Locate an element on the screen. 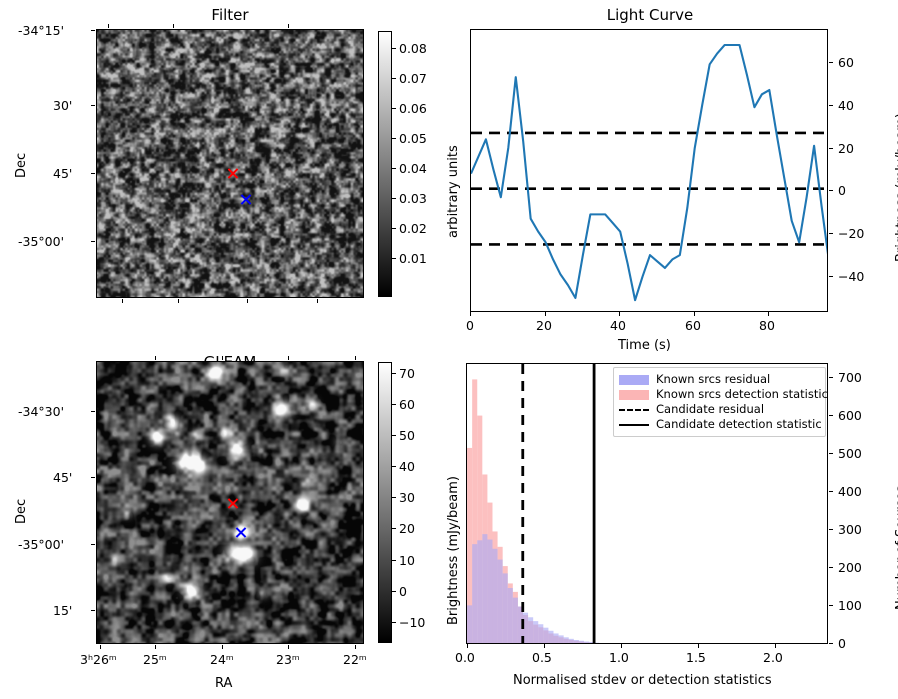 This screenshot has height=699, width=898. lc-ytick-5: −40 is located at coordinates (851, 276).